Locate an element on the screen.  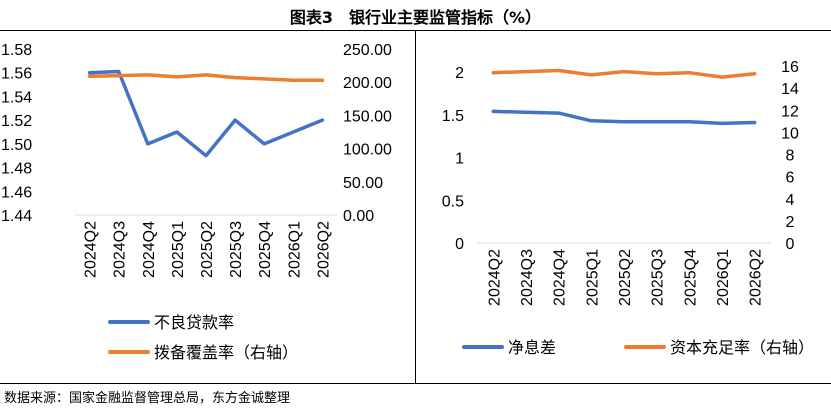
right-axis-tick-label: 250.00 is located at coordinates (367, 50).